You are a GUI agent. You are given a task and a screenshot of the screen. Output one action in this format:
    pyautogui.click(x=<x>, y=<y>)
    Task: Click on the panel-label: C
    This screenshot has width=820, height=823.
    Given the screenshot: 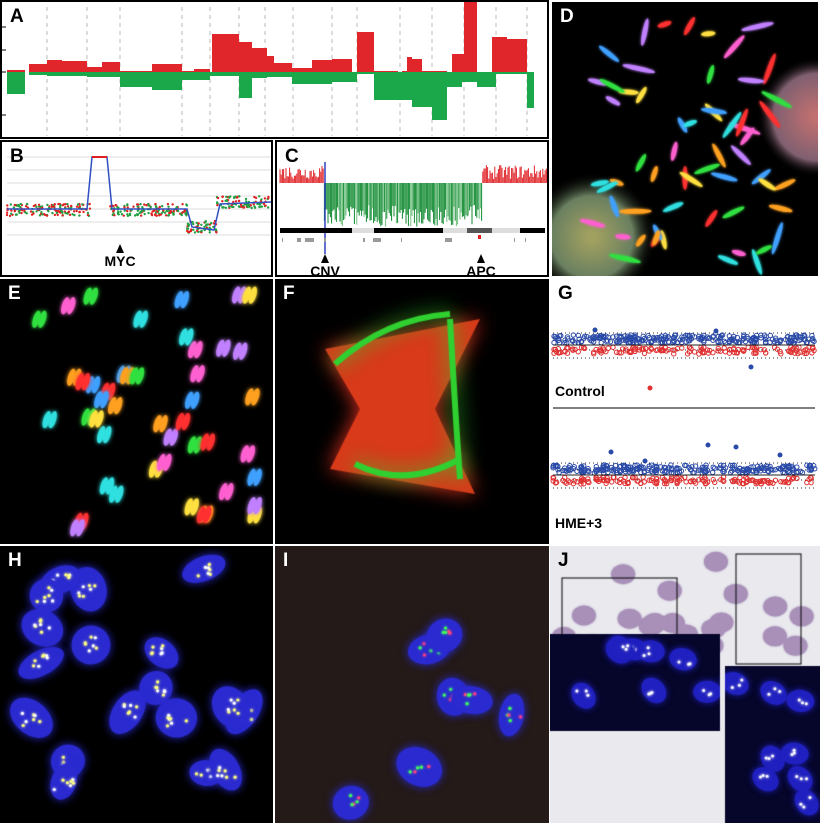 What is the action you would take?
    pyautogui.click(x=292, y=156)
    